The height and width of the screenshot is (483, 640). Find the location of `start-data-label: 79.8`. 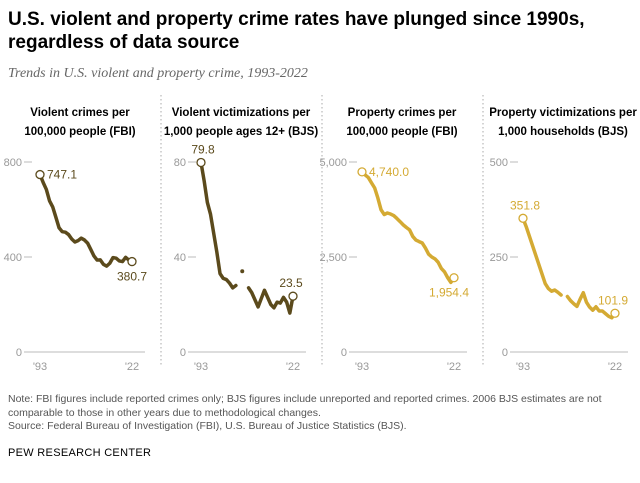

start-data-label: 79.8 is located at coordinates (203, 149).